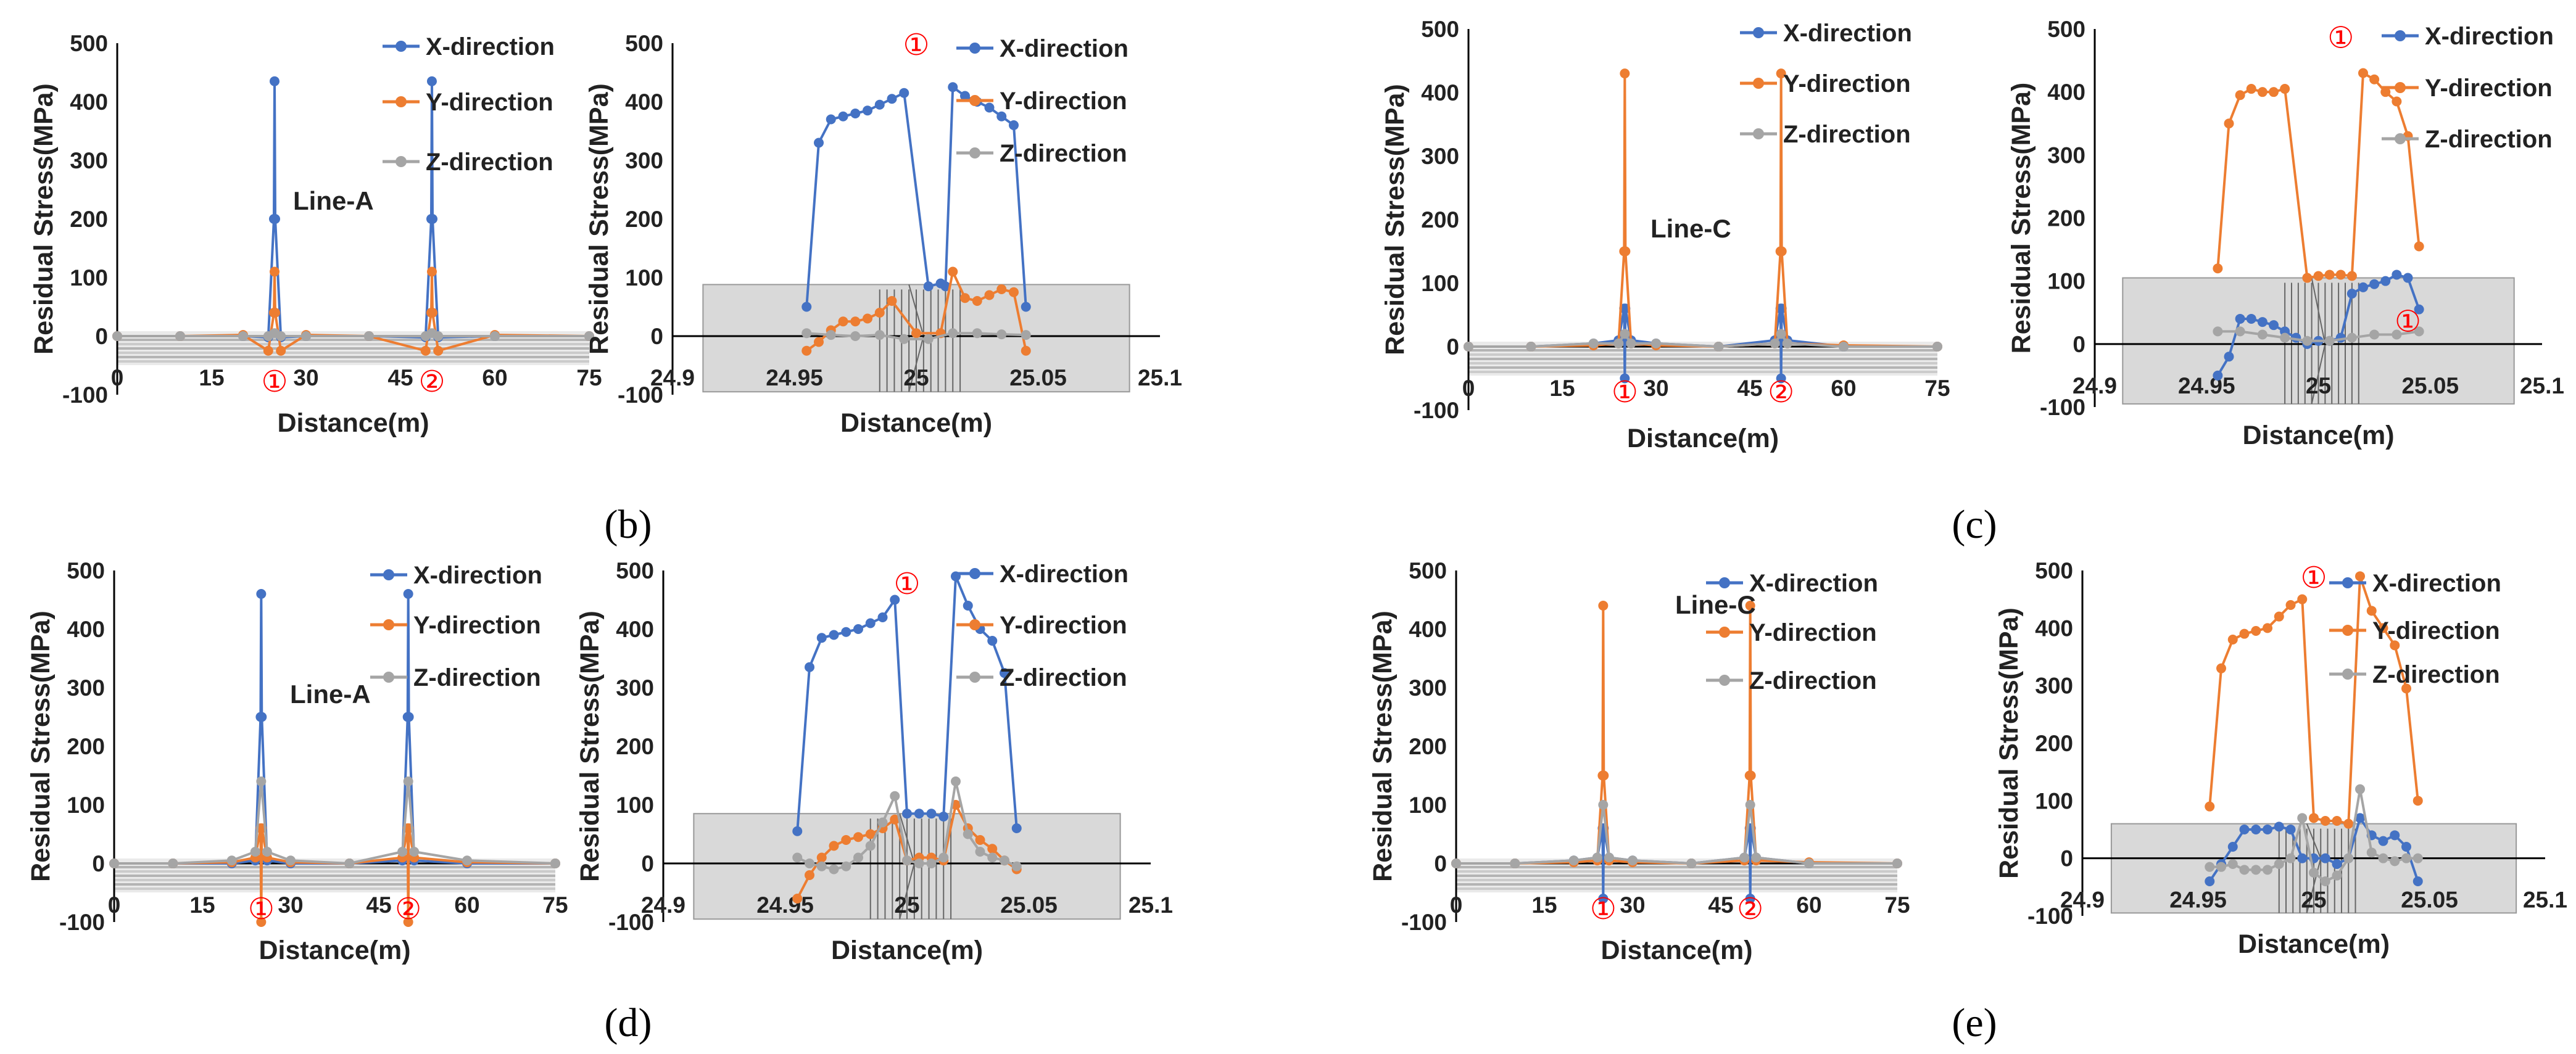 This screenshot has height=1054, width=2576. What do you see at coordinates (589, 377) in the screenshot?
I see `x-tick-label: 75` at bounding box center [589, 377].